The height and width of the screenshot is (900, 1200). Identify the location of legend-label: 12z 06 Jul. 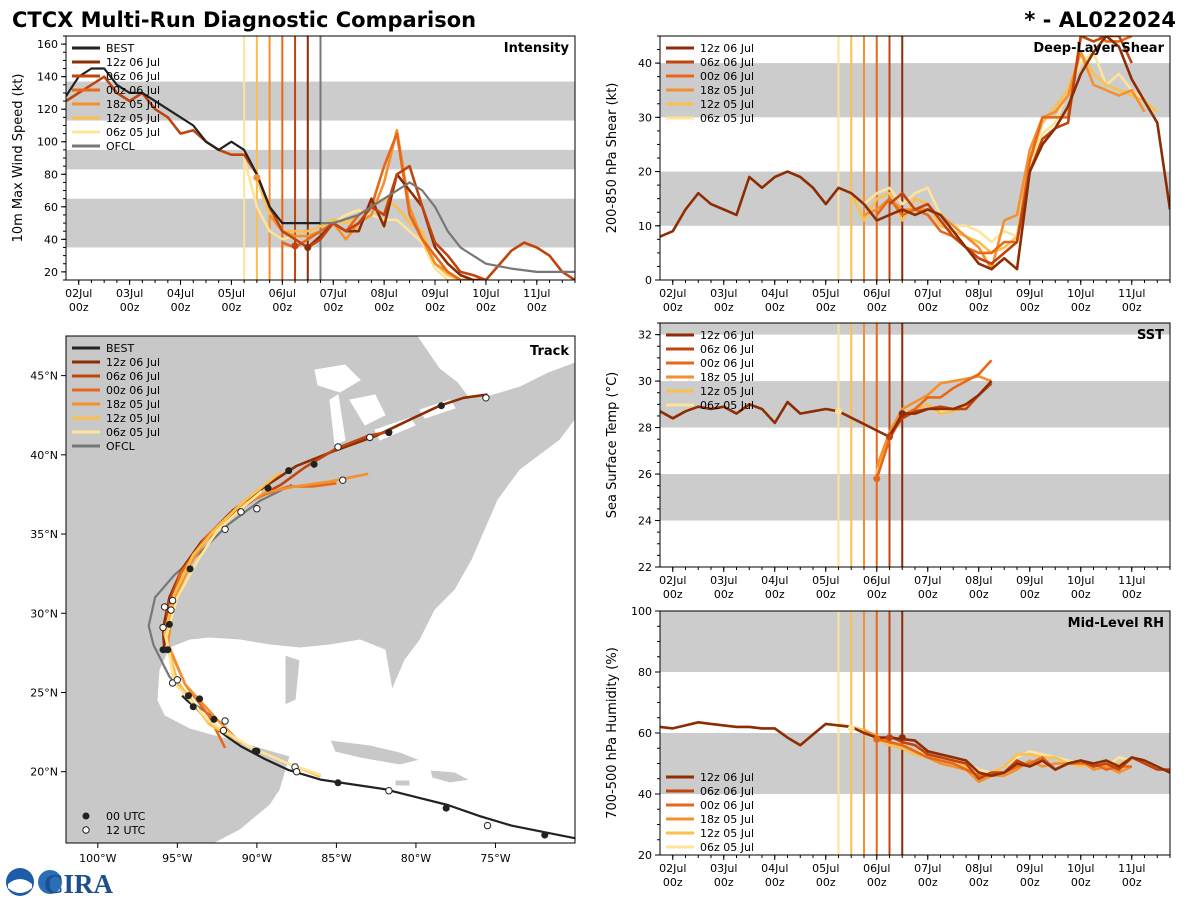
(133, 62).